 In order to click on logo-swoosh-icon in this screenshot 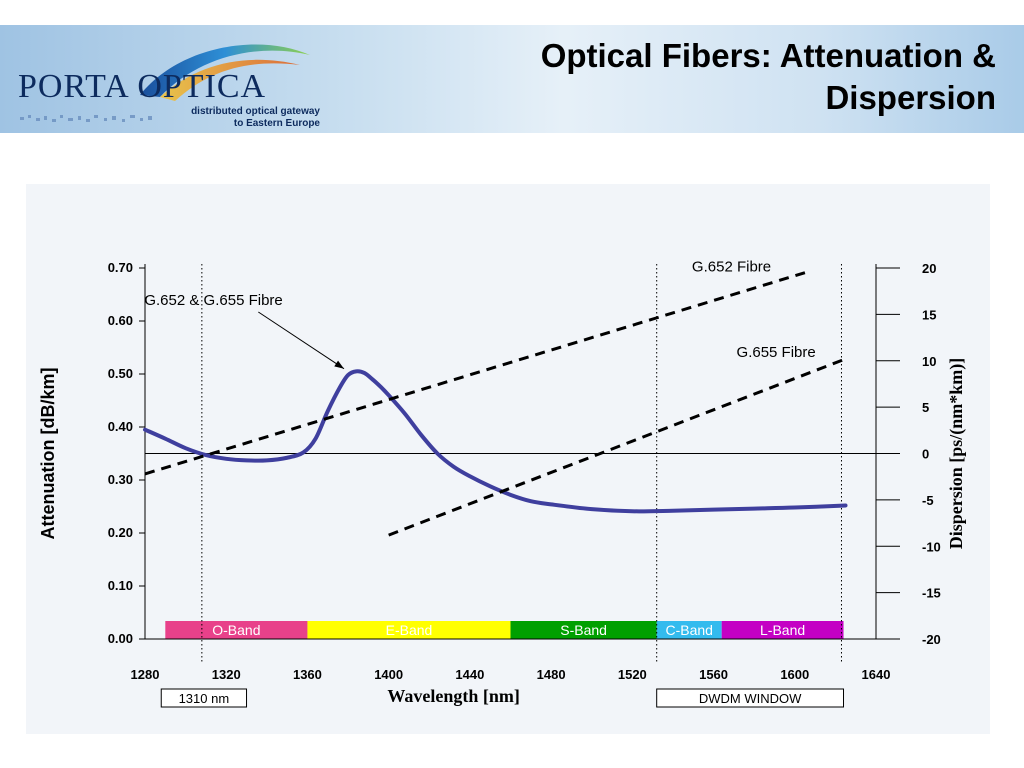, I will do `click(165, 83)`.